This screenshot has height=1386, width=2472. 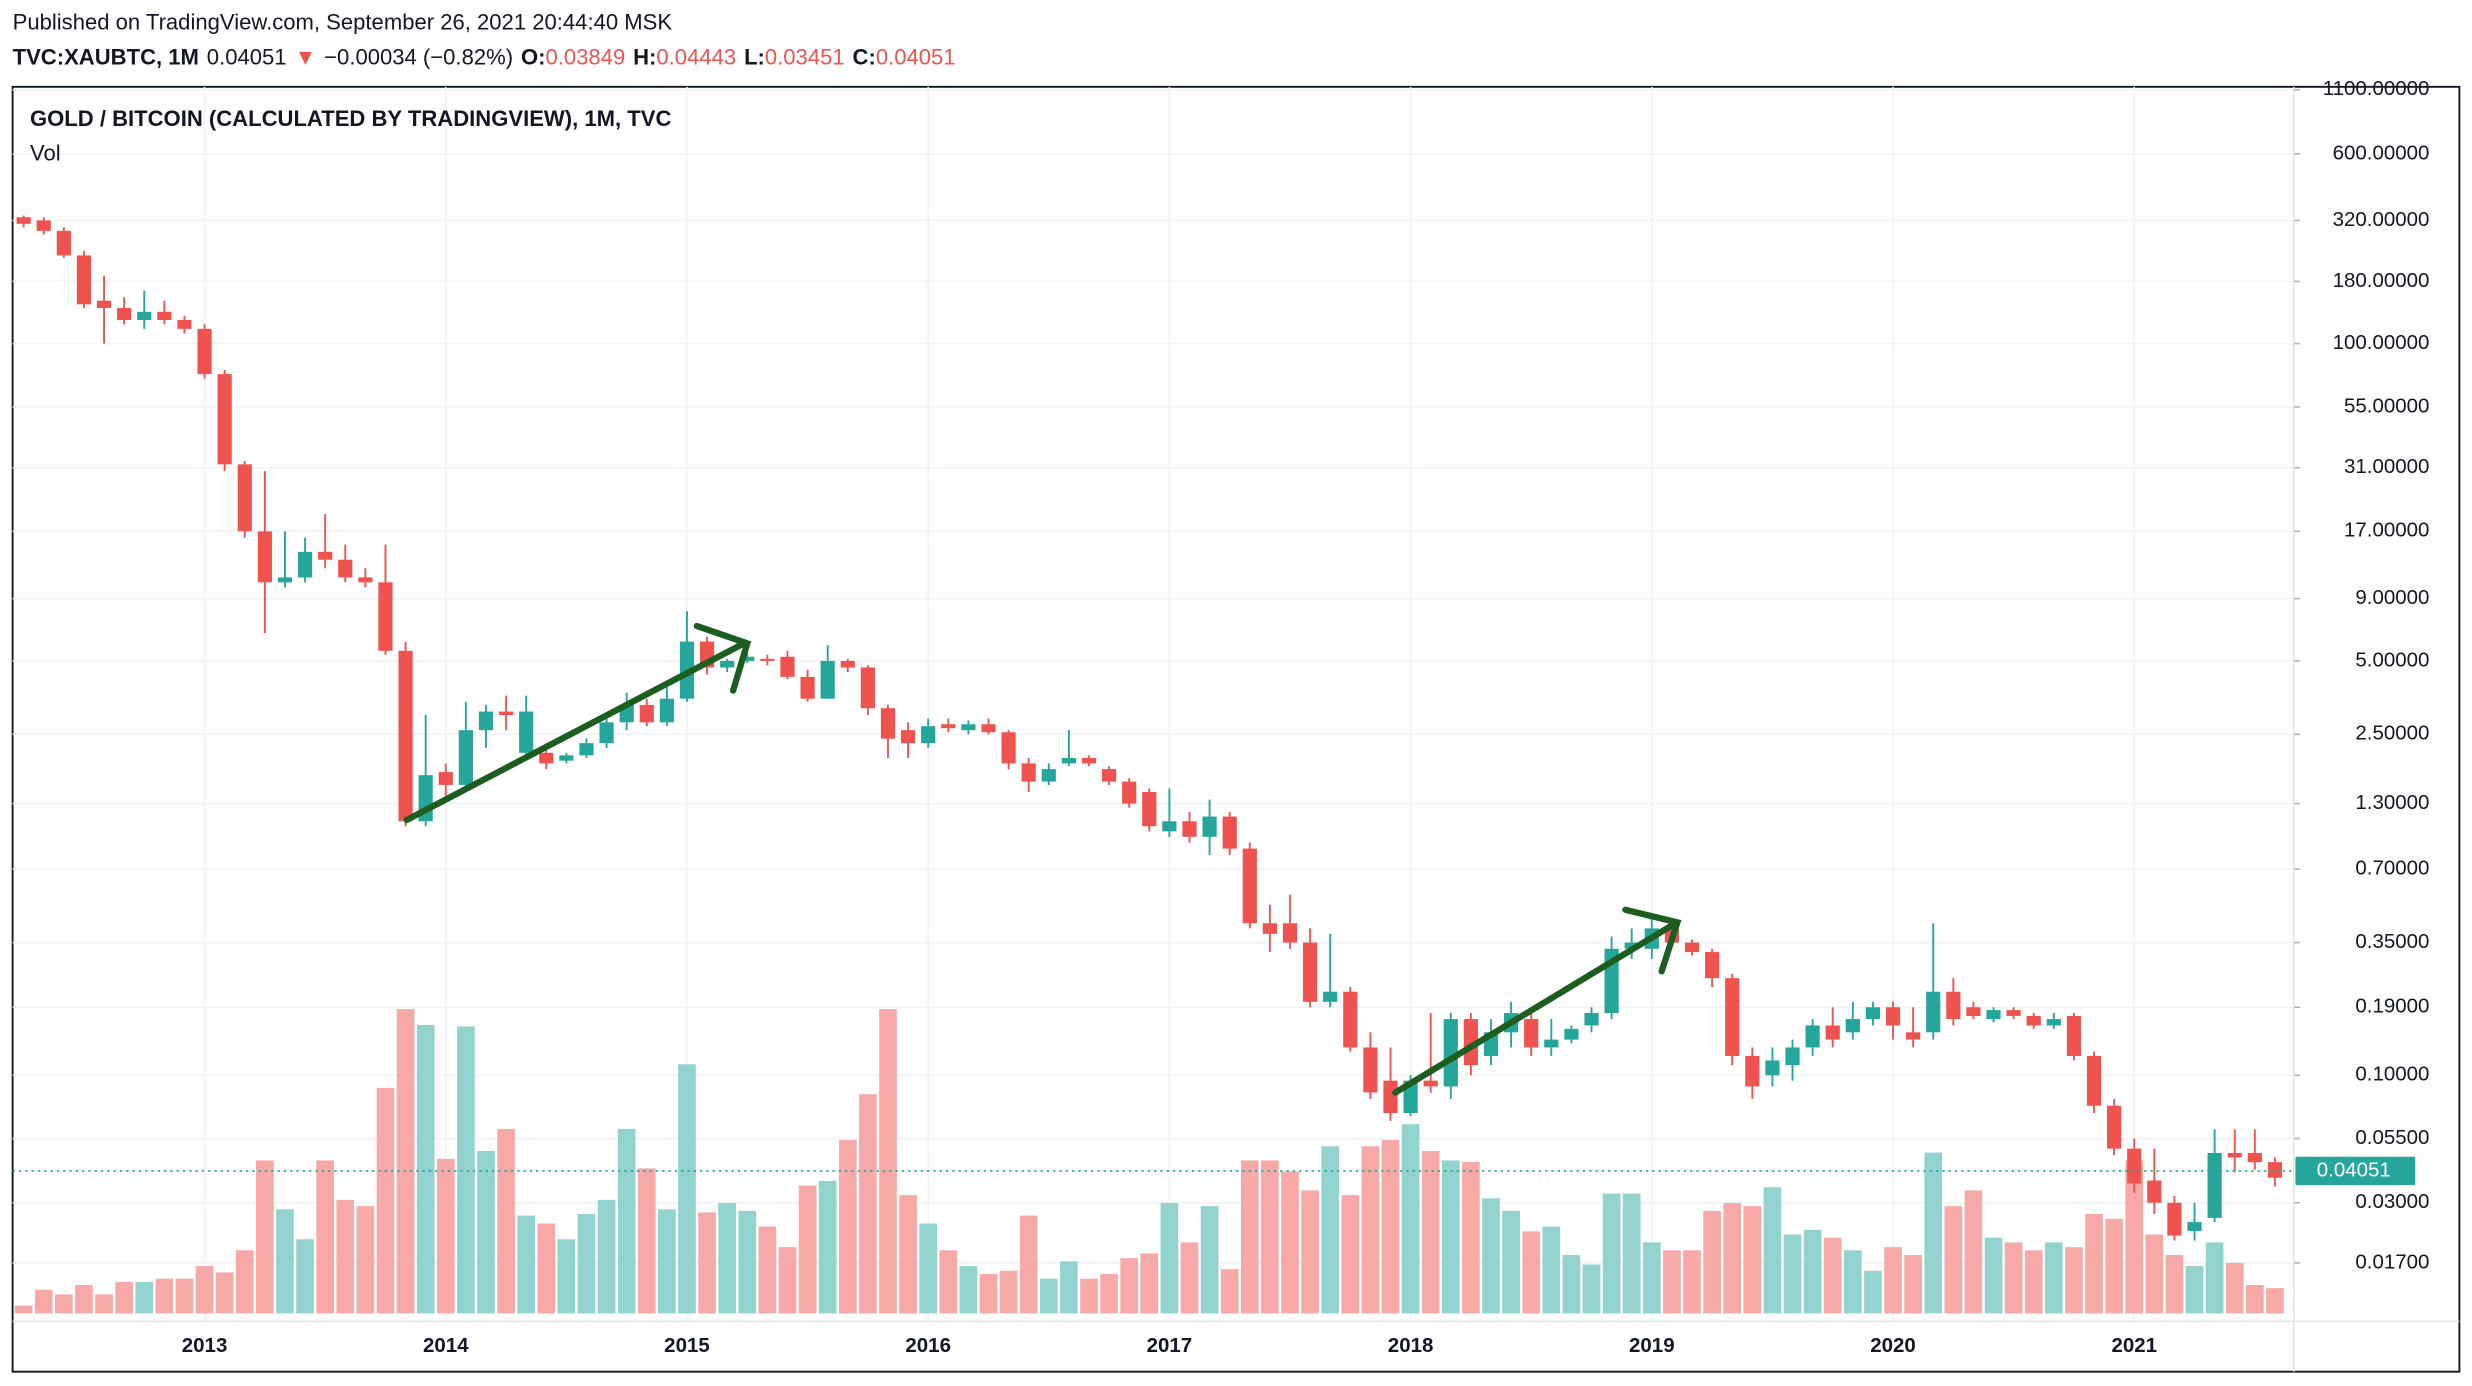 What do you see at coordinates (2381, 342) in the screenshot?
I see `y-tick-label: 100.00000` at bounding box center [2381, 342].